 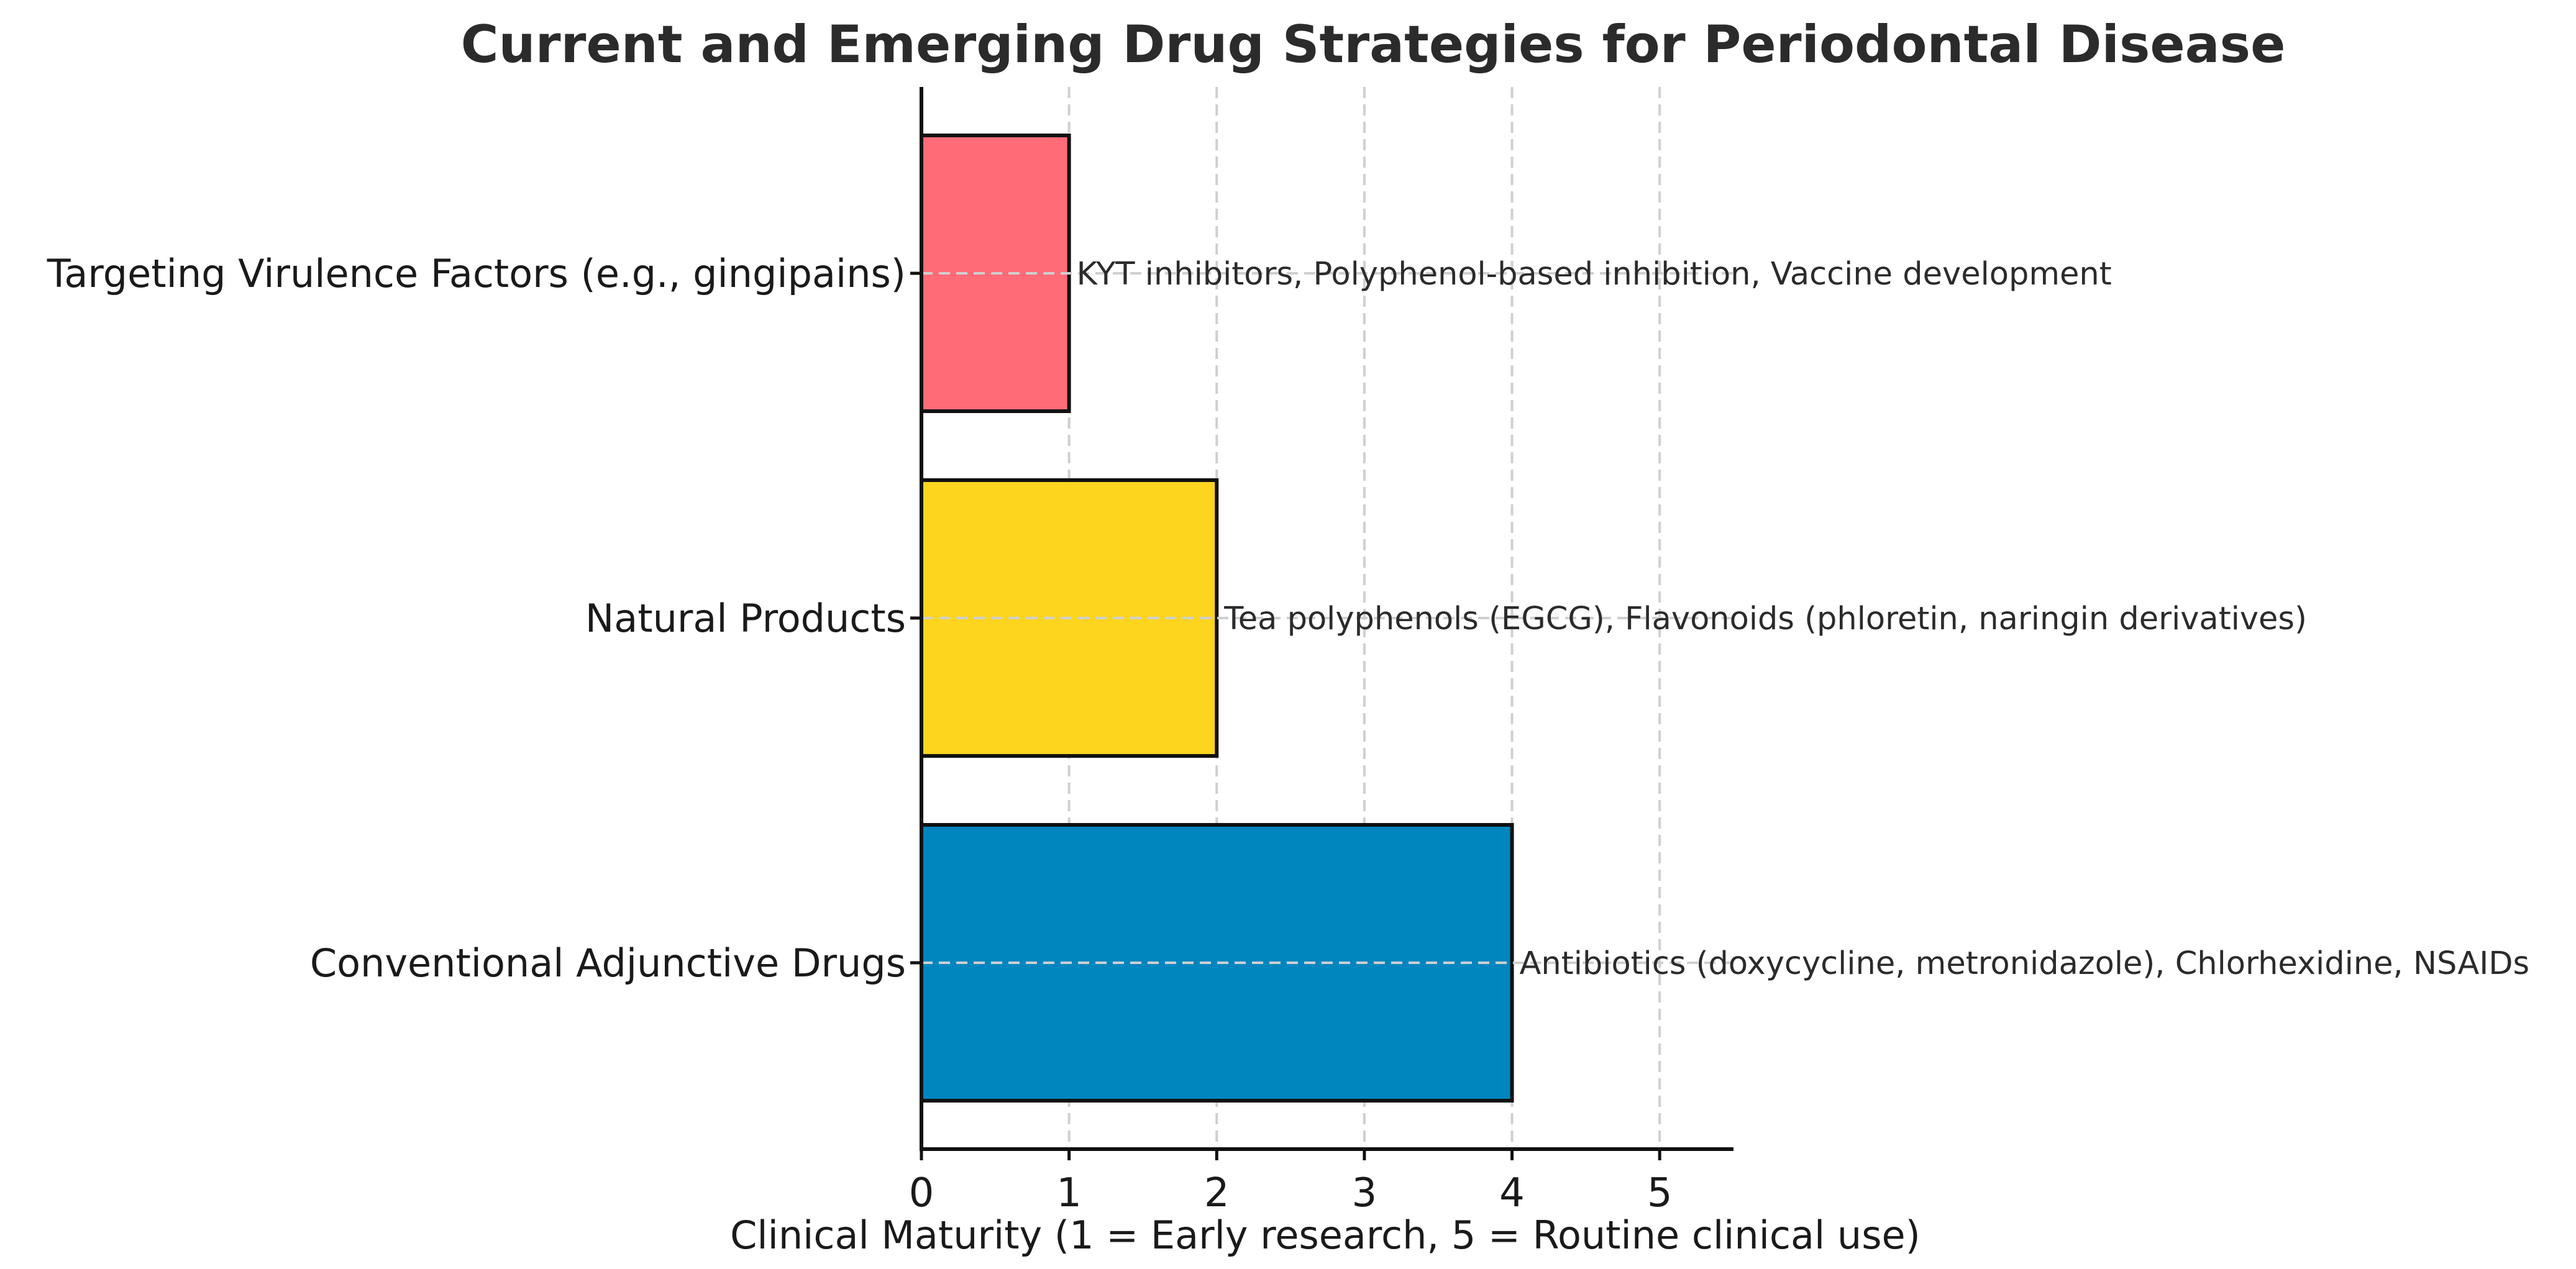 What do you see at coordinates (608, 963) in the screenshot?
I see `category-label: Conventional Adjunctive Drugs` at bounding box center [608, 963].